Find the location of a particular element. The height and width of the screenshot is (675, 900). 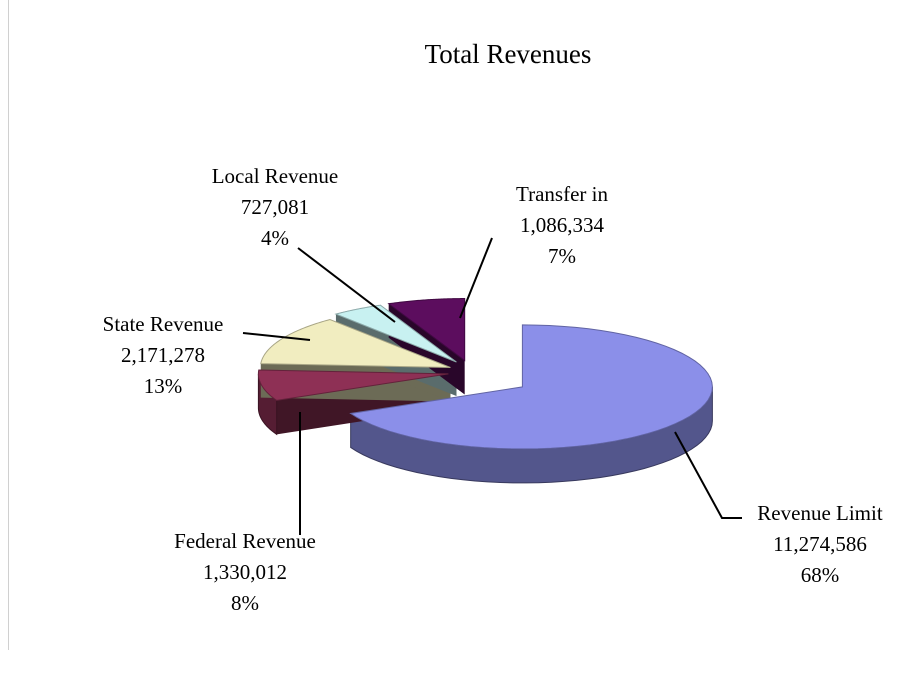

slice-label: Federal Revenue is located at coordinates (245, 541).